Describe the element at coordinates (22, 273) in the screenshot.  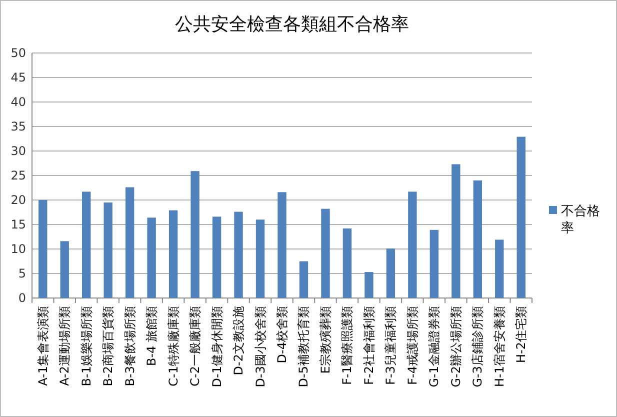
I see `y-tick-label: 5` at that location.